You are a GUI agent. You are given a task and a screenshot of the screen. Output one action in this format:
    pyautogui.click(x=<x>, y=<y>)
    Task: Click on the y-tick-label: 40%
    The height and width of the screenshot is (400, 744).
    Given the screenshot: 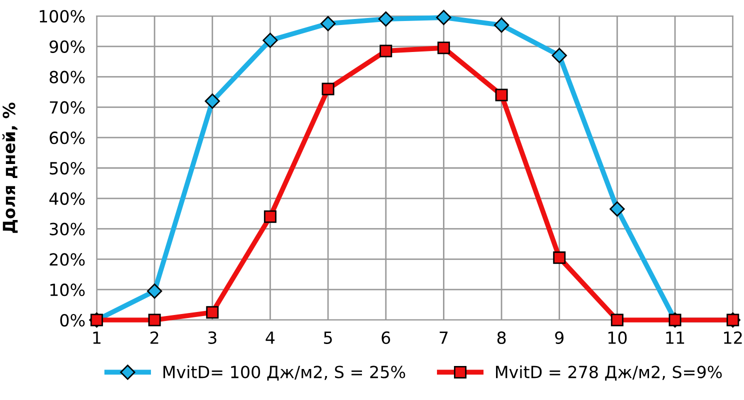 What is the action you would take?
    pyautogui.click(x=67, y=198)
    